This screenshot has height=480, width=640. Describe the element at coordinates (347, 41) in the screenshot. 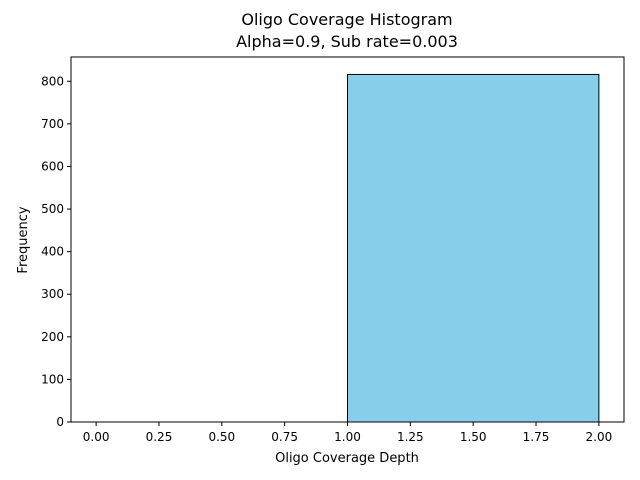

I see `chart-subtitle: Alpha=0.9, Sub rate=0.003` at that location.